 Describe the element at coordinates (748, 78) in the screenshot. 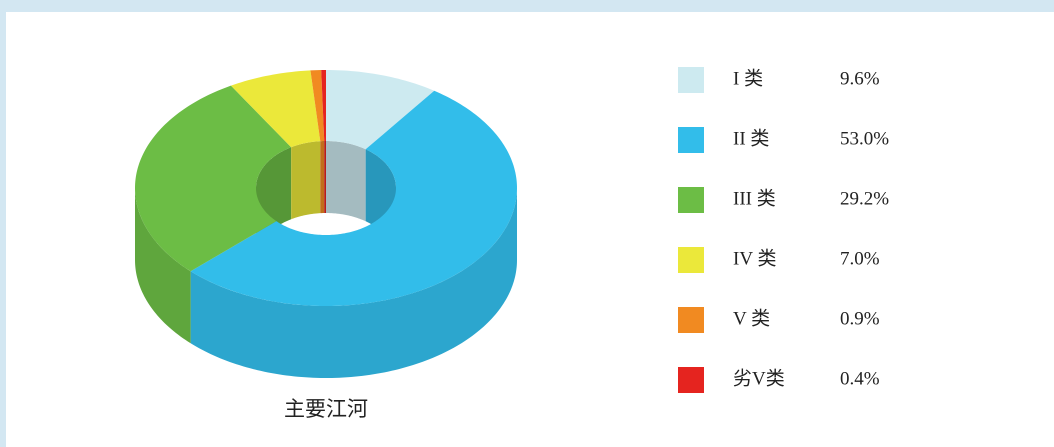

I see `legend-label: I 类` at that location.